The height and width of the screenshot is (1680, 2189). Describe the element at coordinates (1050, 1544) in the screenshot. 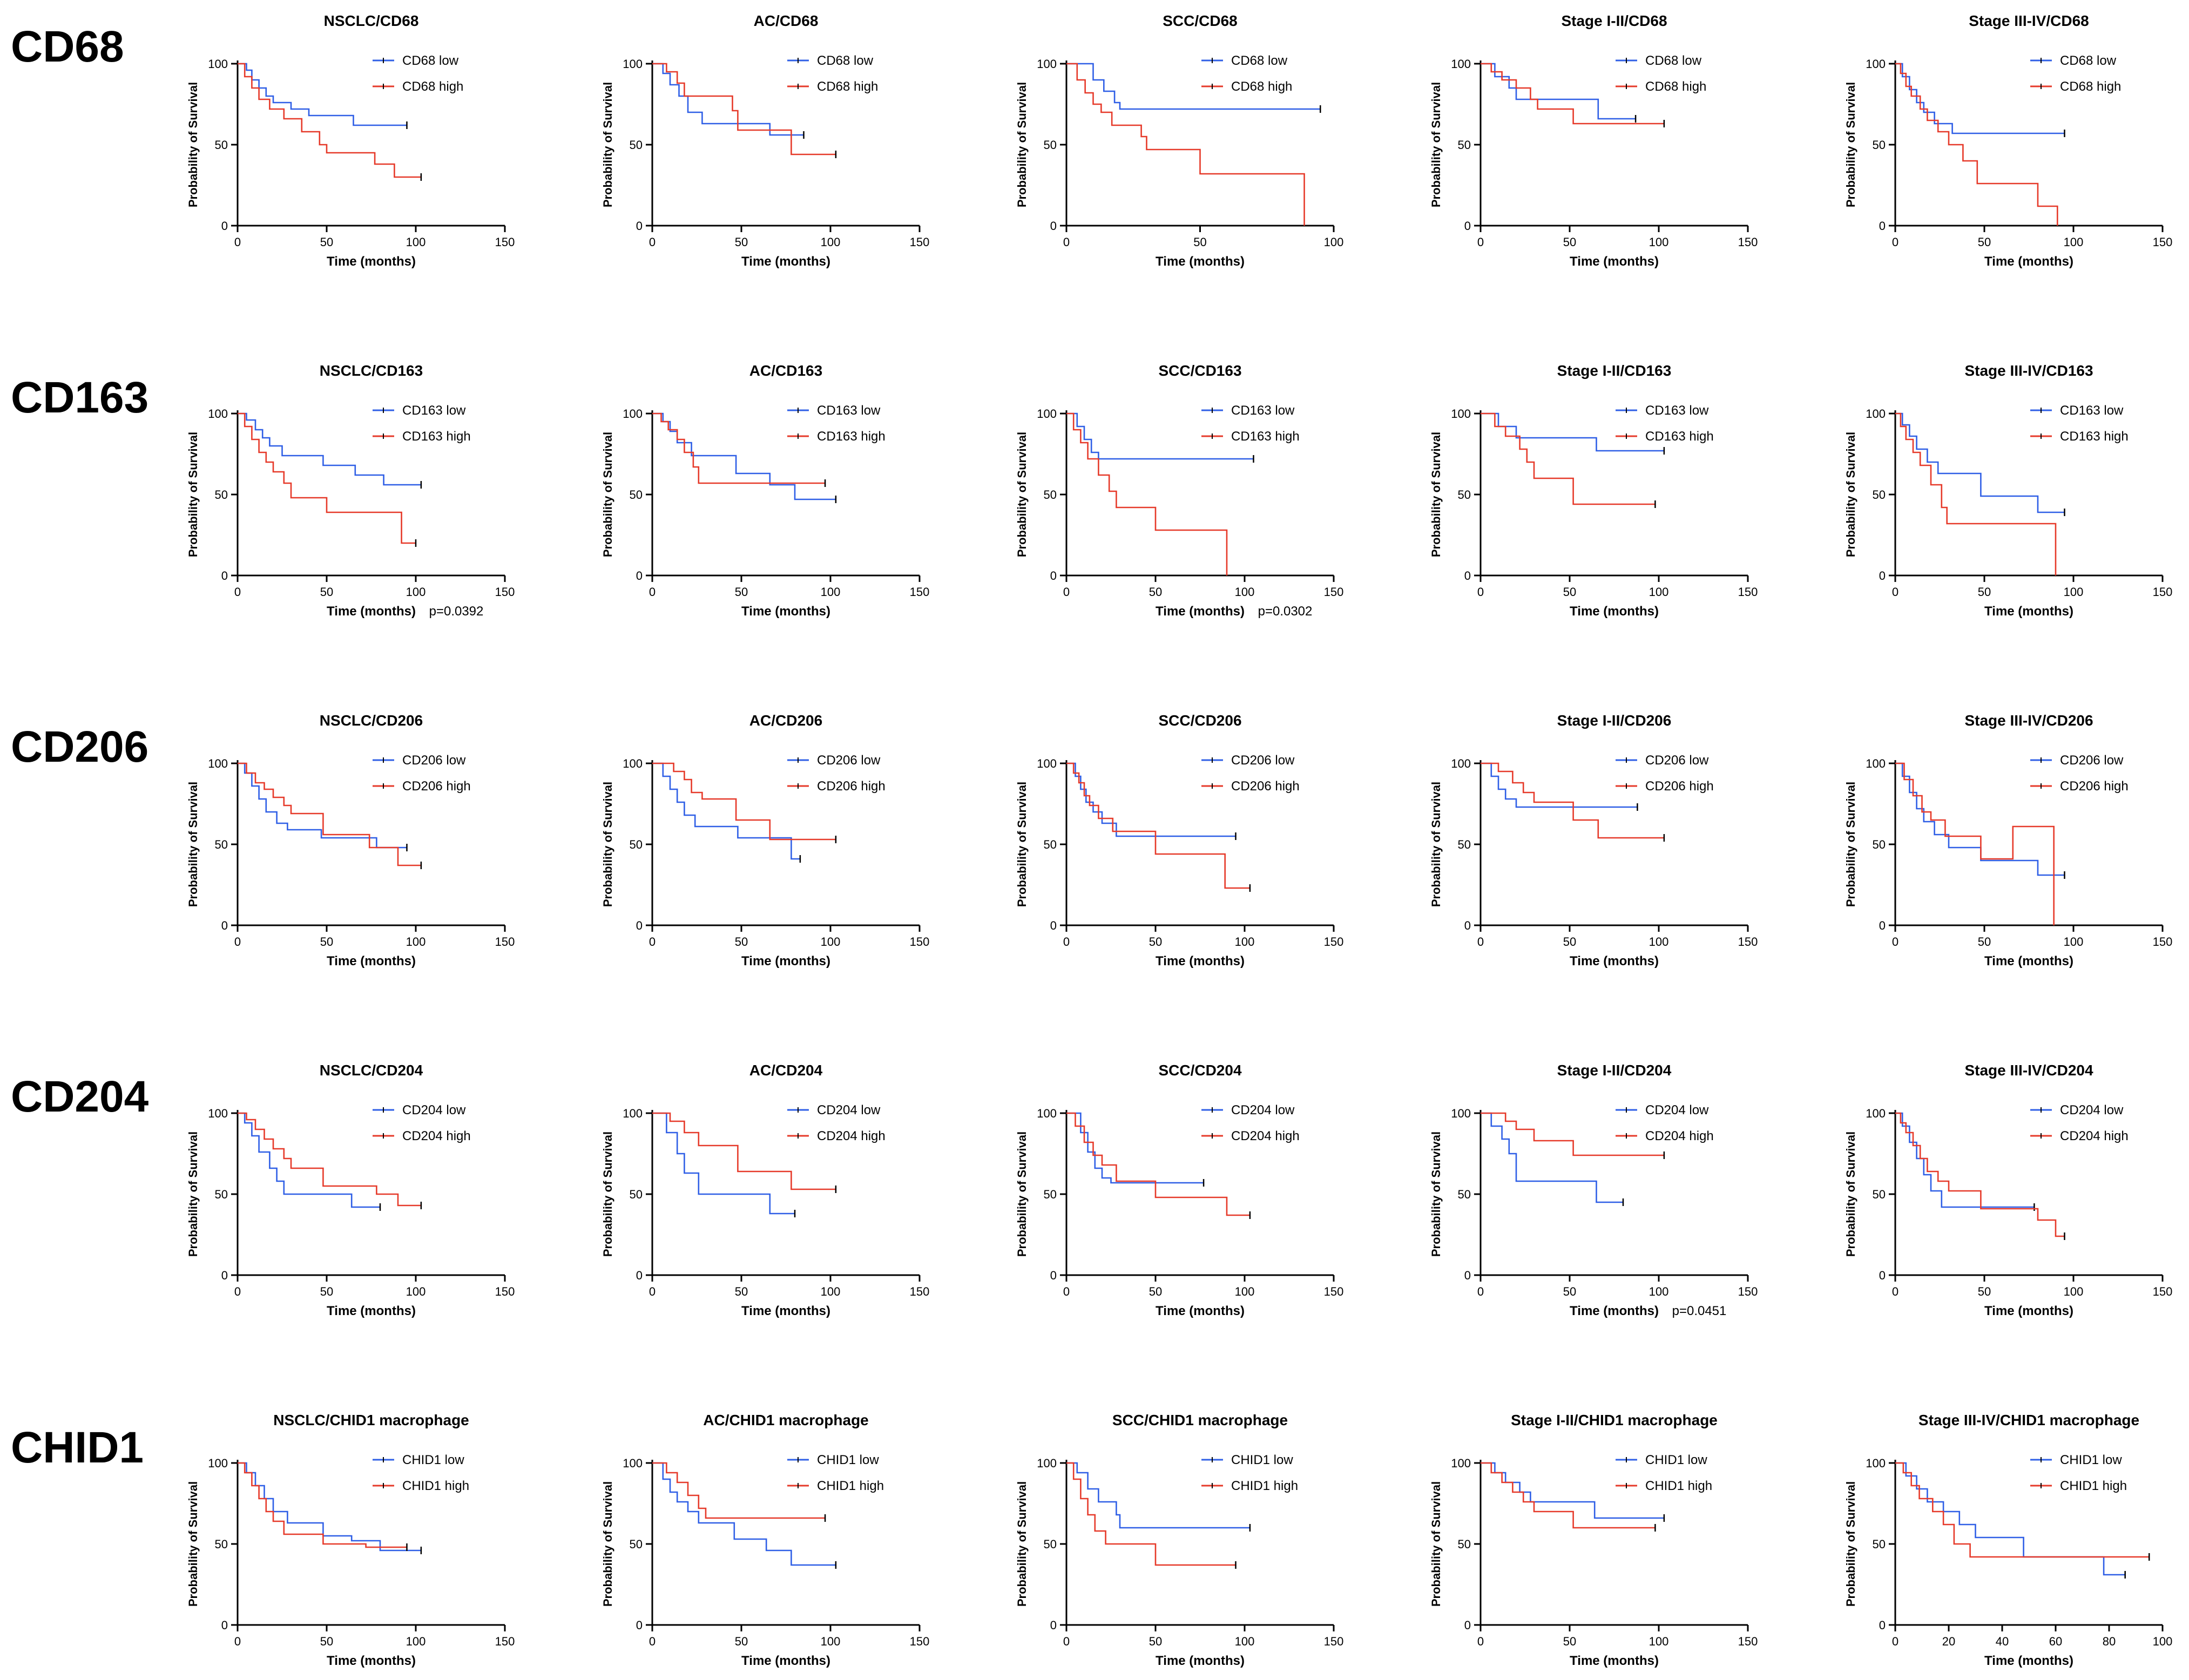

I see `panel-23-y-tick-label: 50` at that location.